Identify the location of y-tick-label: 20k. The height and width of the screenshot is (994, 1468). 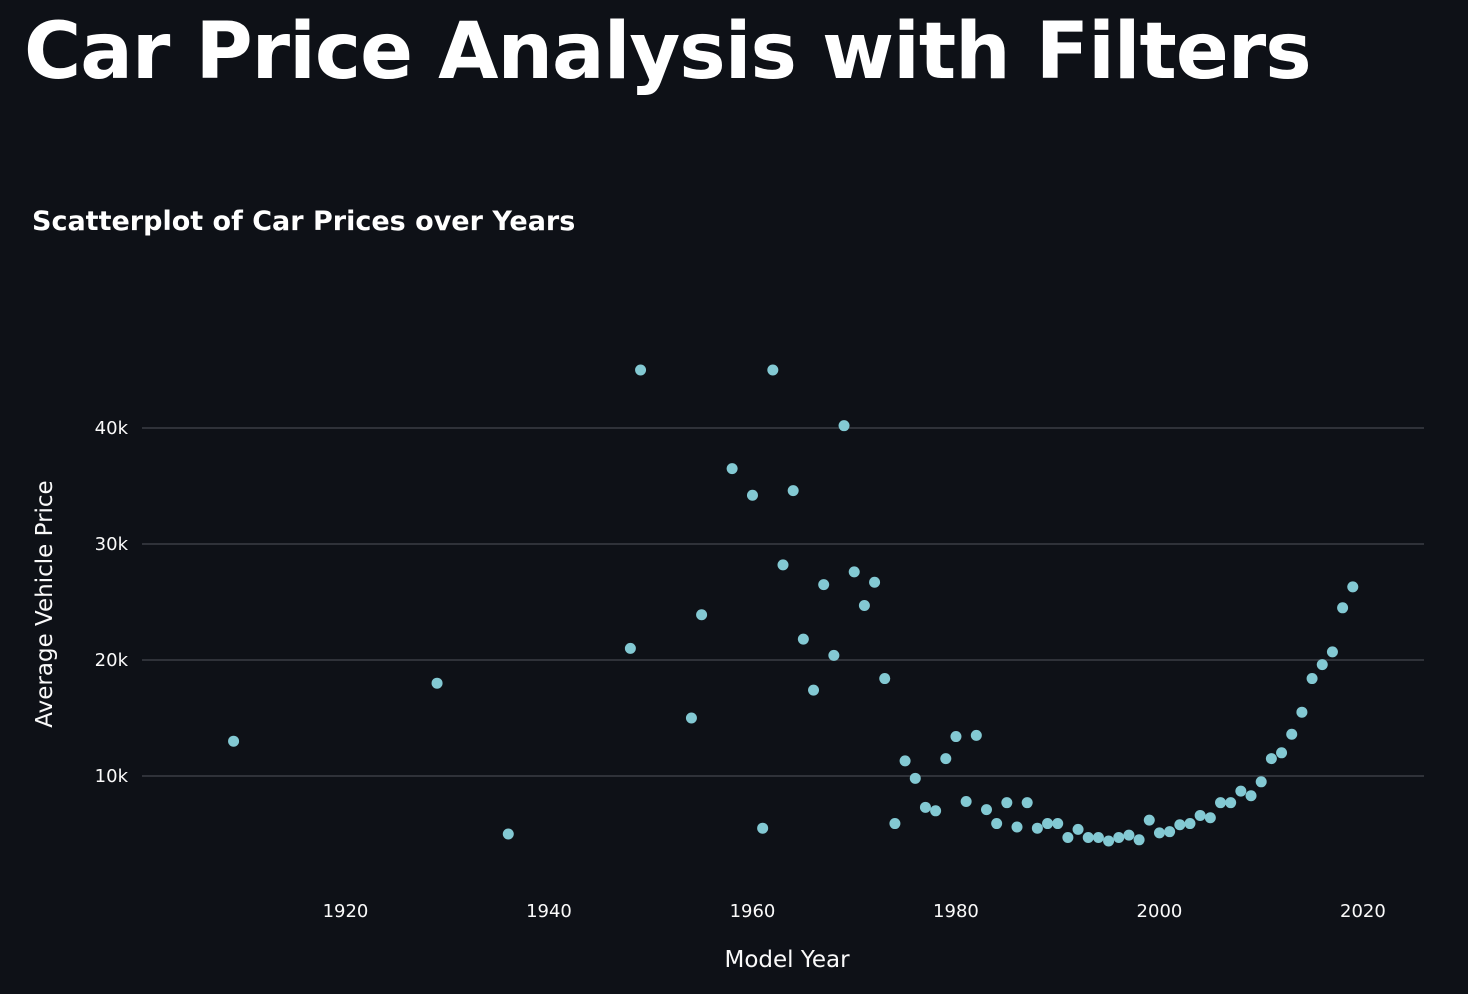
(112, 660).